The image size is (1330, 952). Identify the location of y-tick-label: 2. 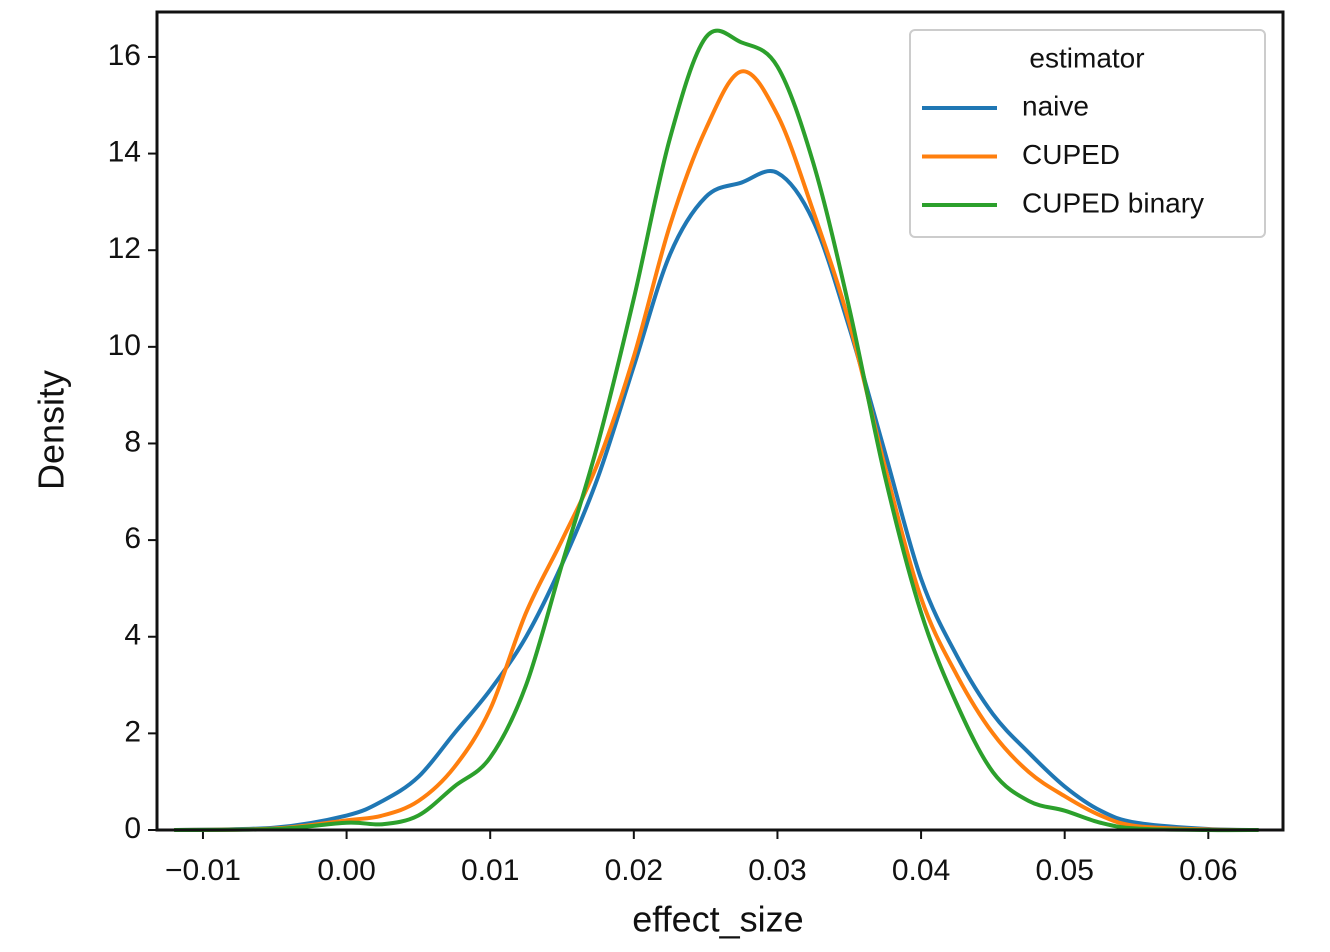
(132, 731).